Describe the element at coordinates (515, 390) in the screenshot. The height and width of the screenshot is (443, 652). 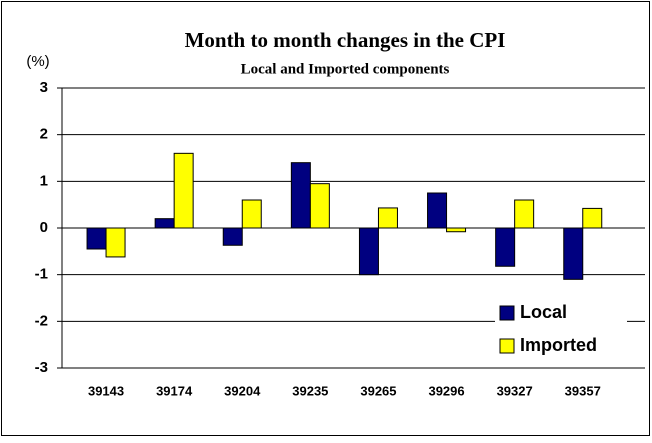
I see `x-tick-label: 39327` at that location.